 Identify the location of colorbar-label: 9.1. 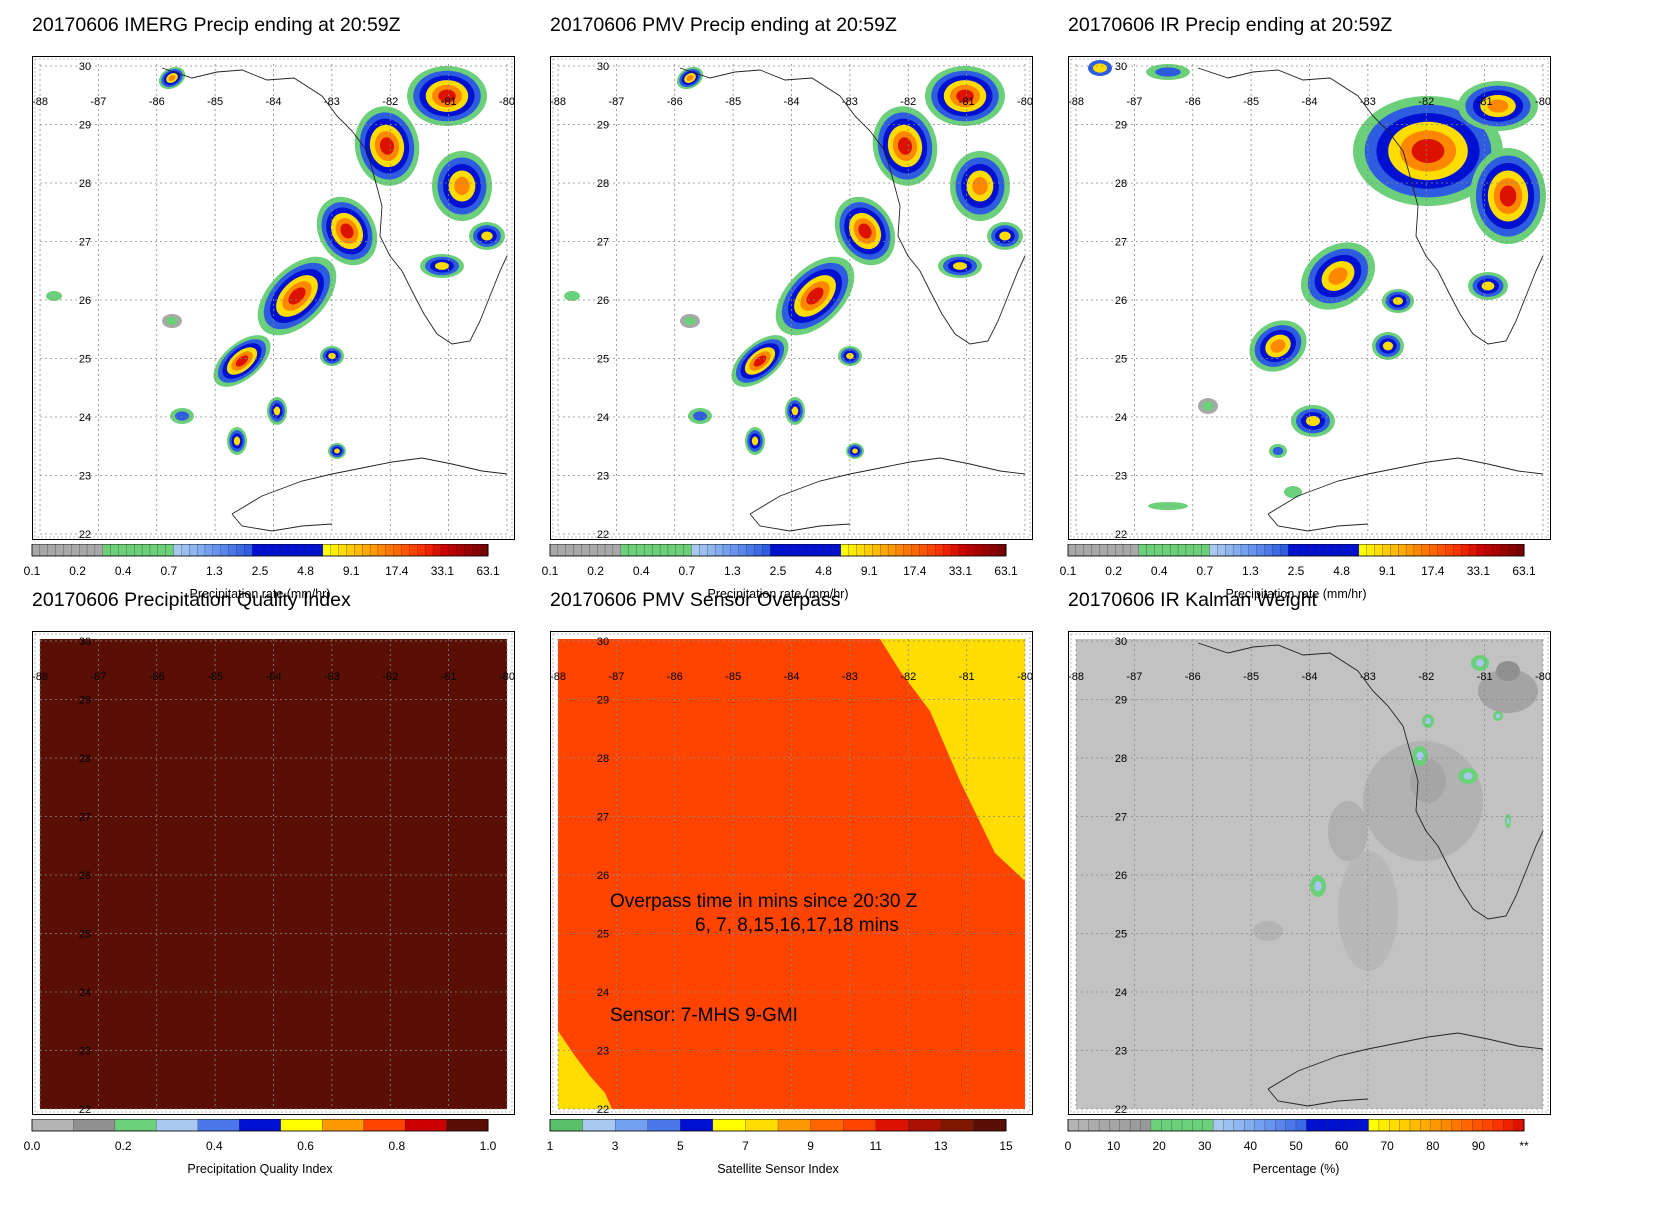
(351, 571).